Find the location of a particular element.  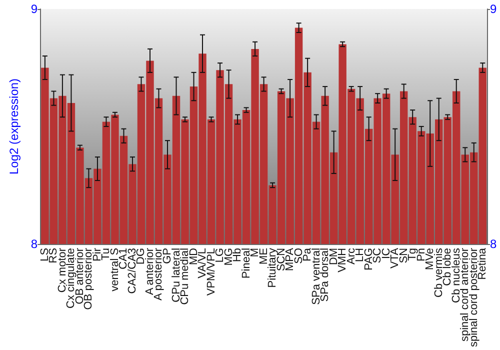

y2-tick-label: 8 is located at coordinates (493, 243).